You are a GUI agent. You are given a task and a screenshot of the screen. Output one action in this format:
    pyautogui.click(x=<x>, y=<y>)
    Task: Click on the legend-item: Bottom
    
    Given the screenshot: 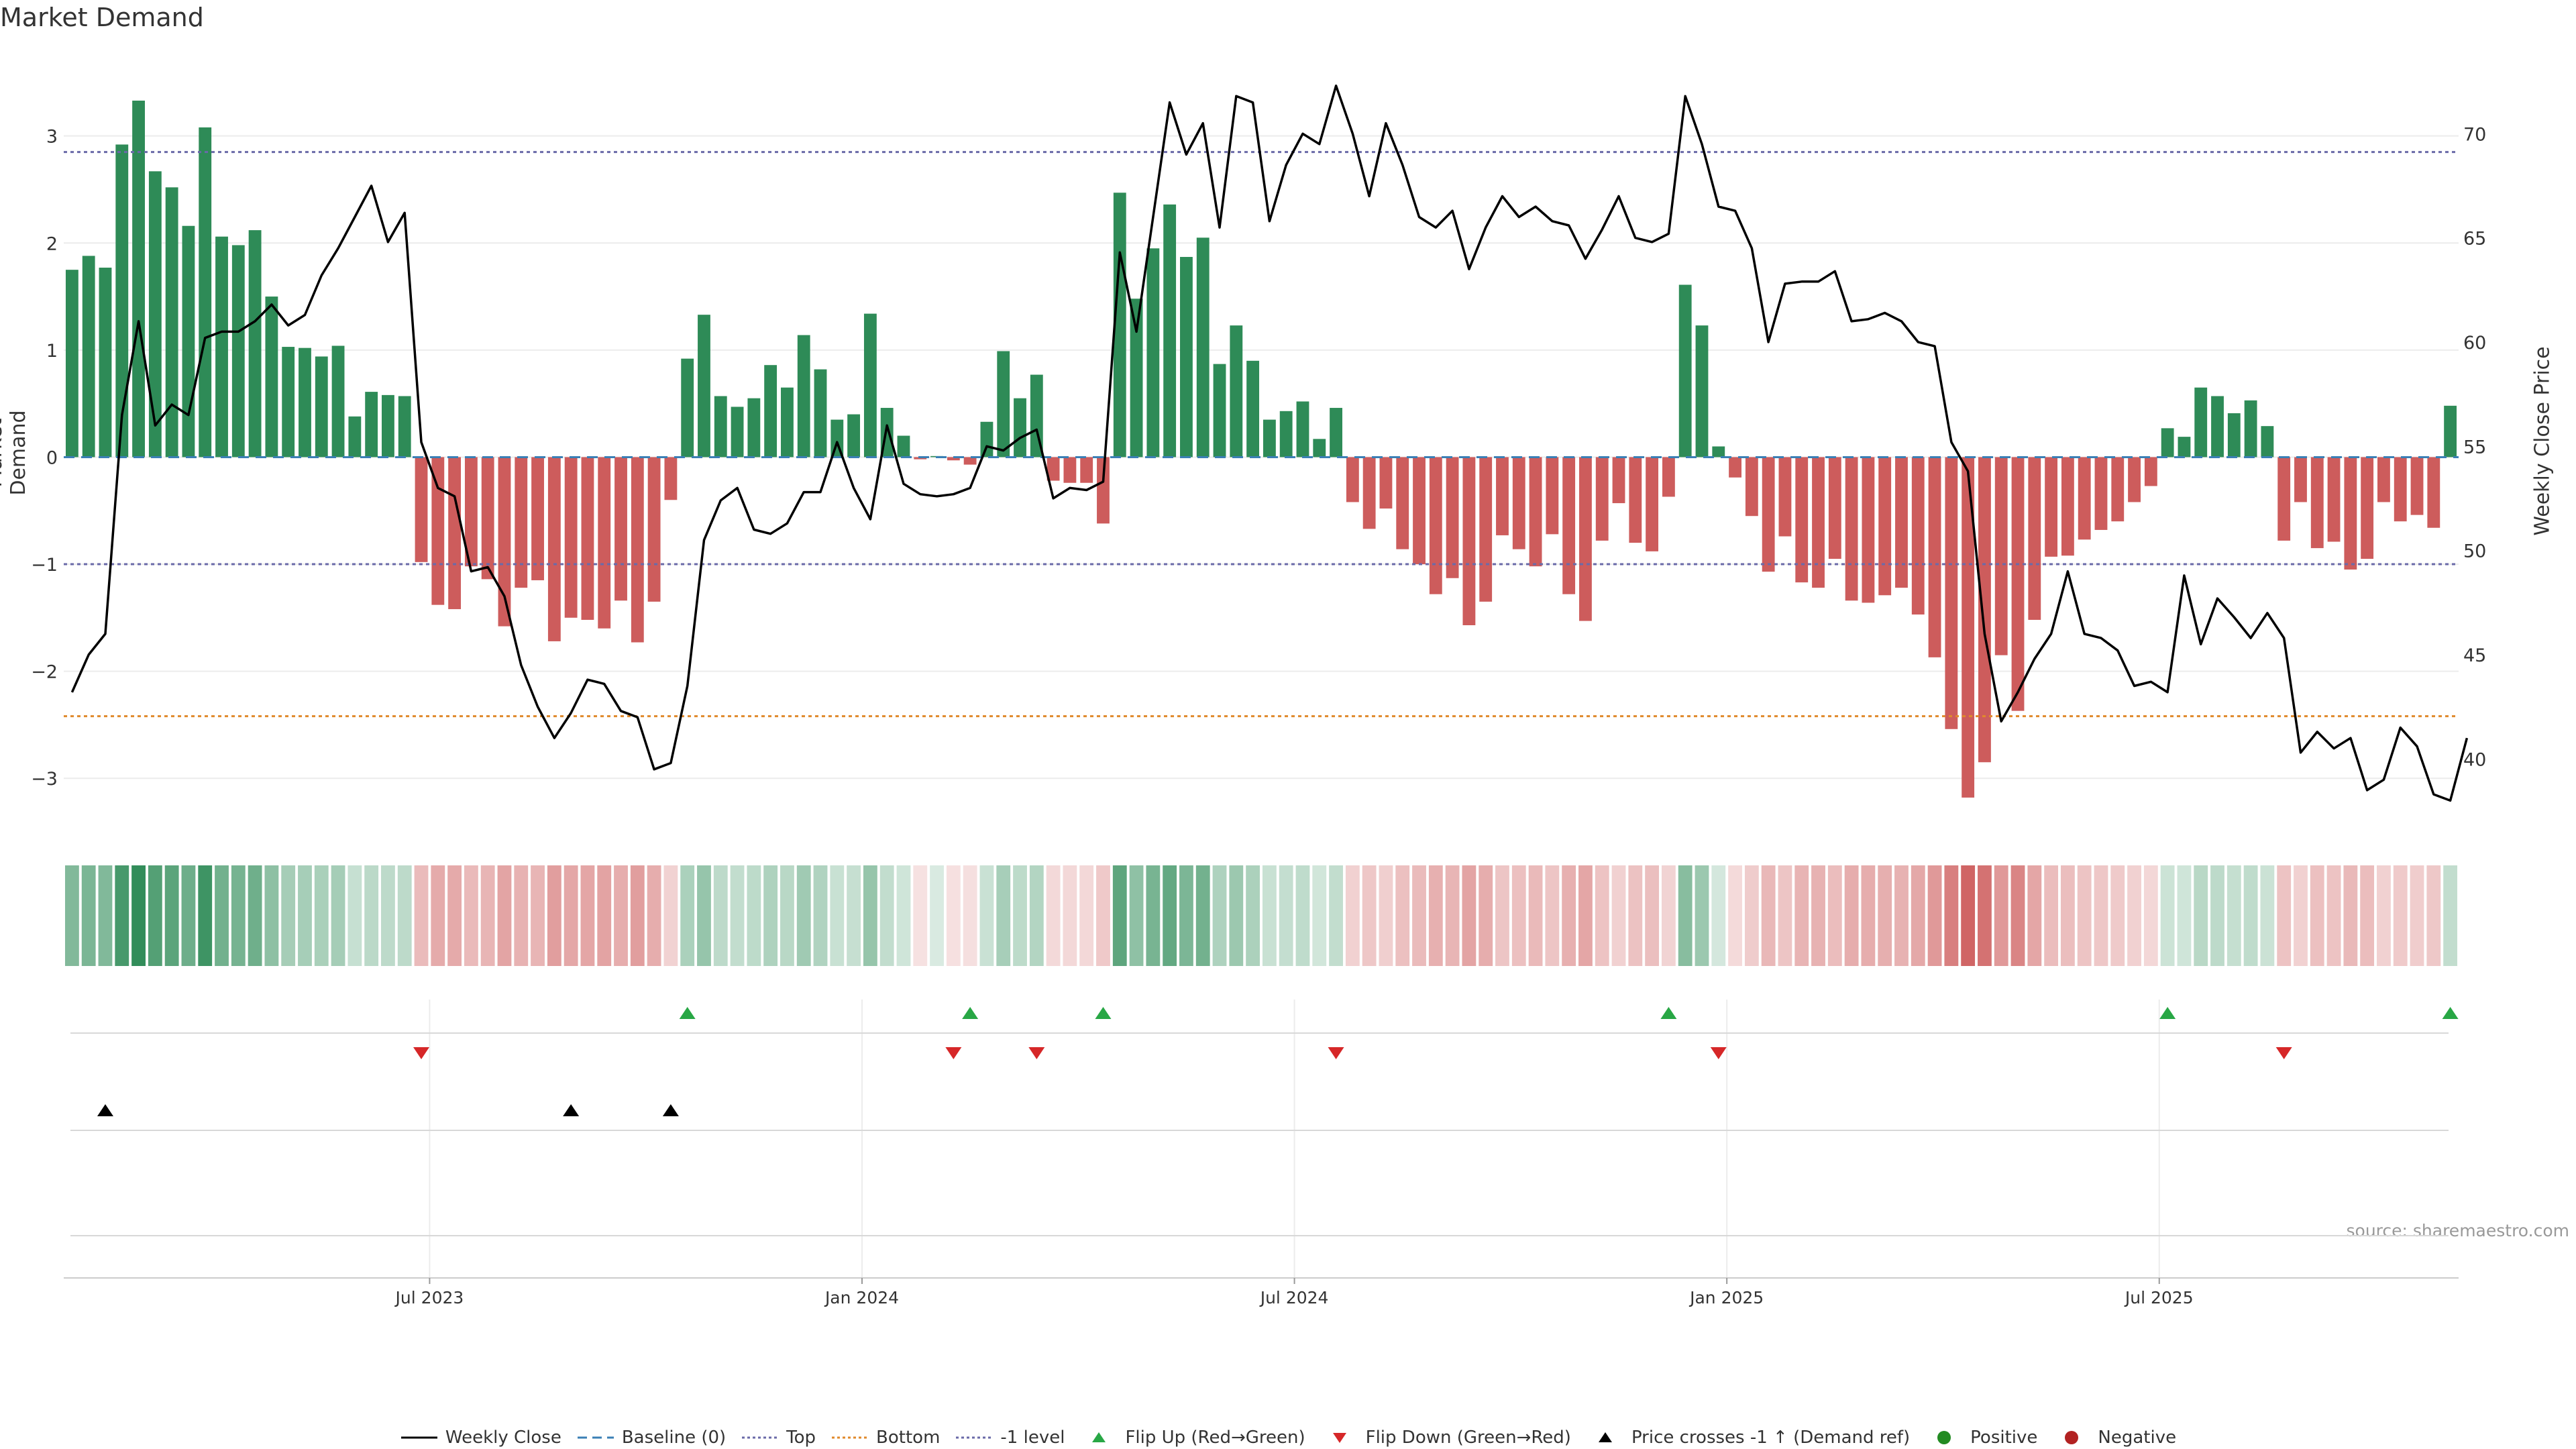 What is the action you would take?
    pyautogui.click(x=885, y=1438)
    